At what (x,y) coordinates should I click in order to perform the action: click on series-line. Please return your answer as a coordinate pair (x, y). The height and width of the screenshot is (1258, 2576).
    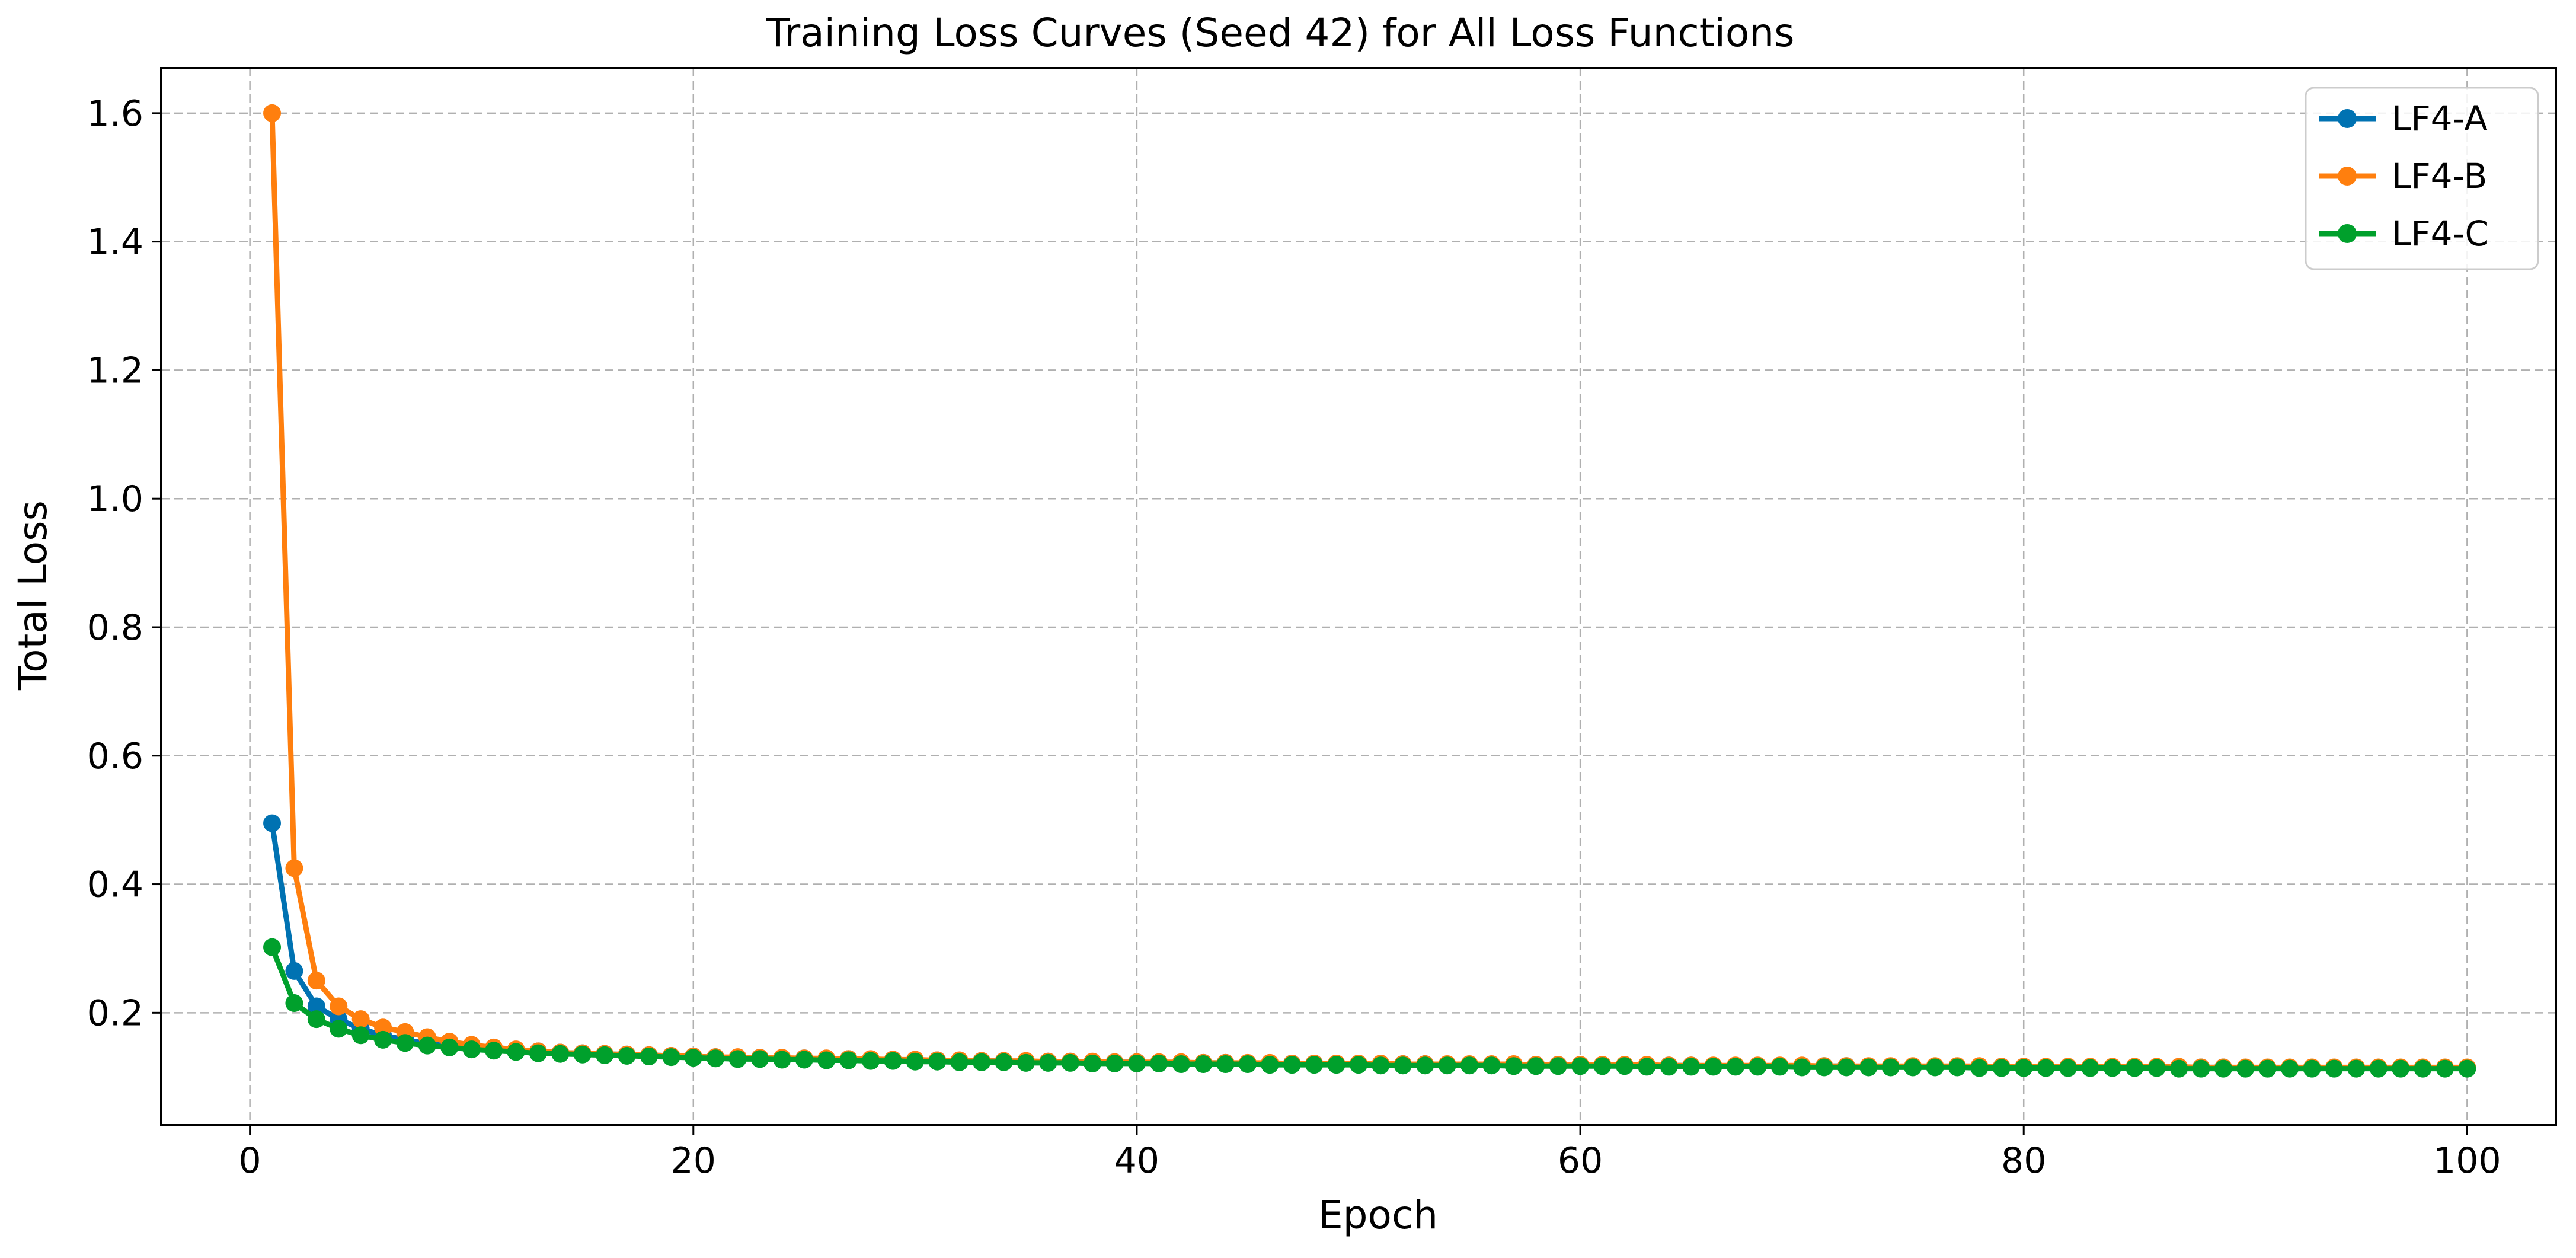
    Looking at the image, I should click on (1368, 1009).